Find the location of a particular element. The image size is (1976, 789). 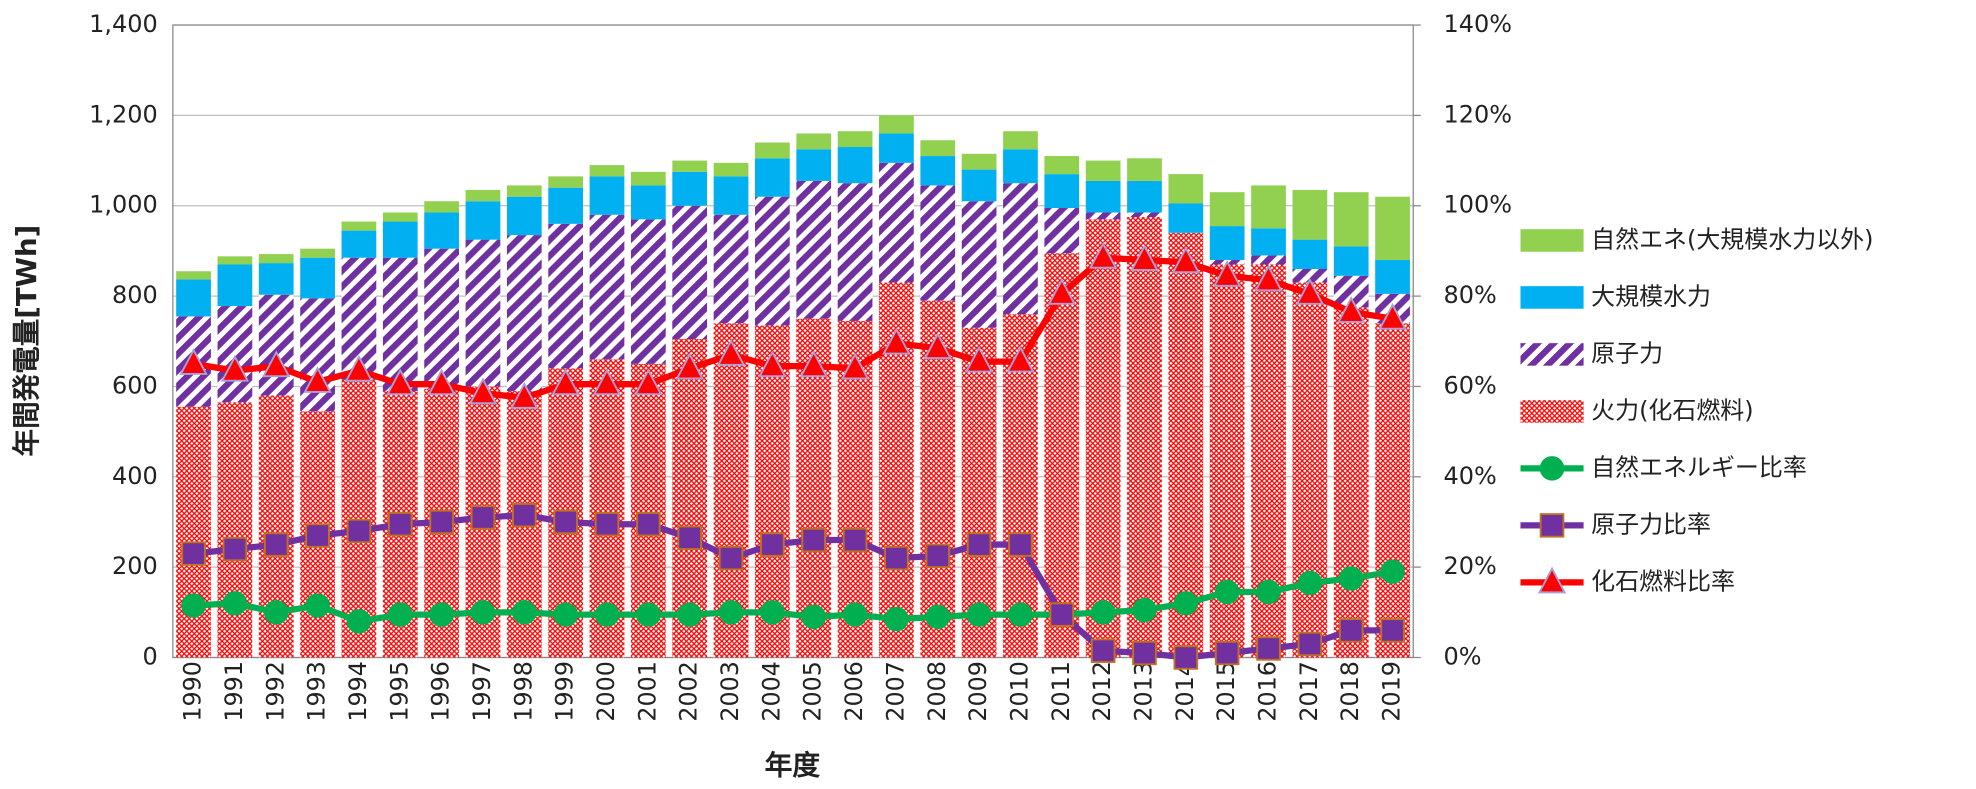

y-tick-label: 0 is located at coordinates (149, 657).